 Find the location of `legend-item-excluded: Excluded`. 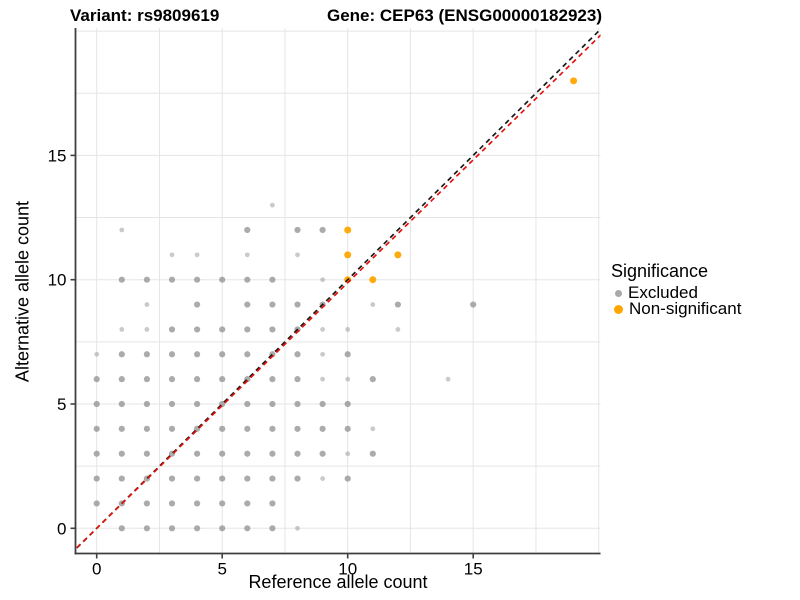

legend-item-excluded: Excluded is located at coordinates (676, 292).